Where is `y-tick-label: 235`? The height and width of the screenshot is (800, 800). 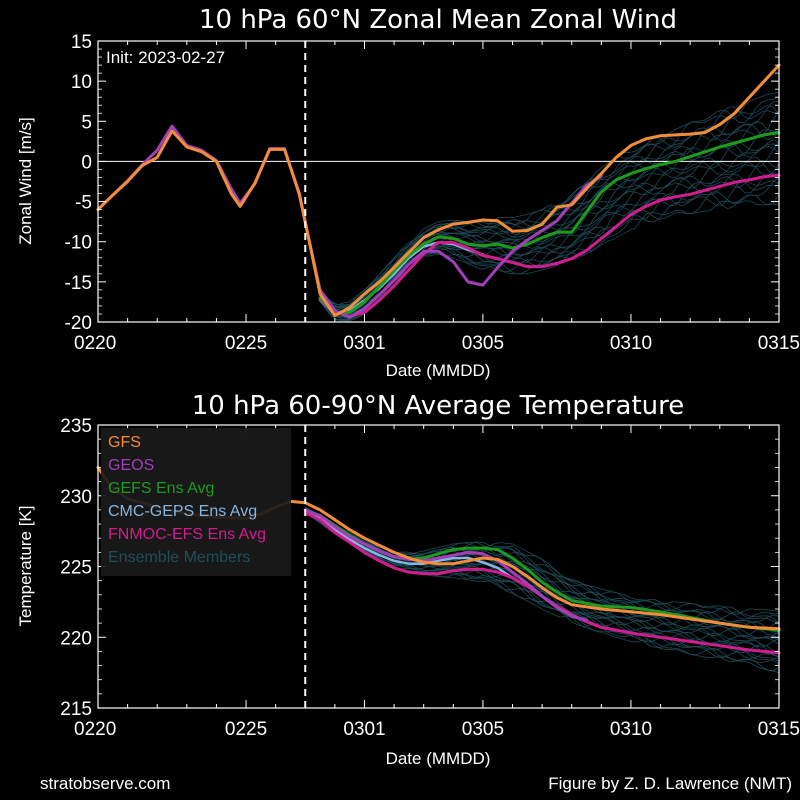
y-tick-label: 235 is located at coordinates (76, 426).